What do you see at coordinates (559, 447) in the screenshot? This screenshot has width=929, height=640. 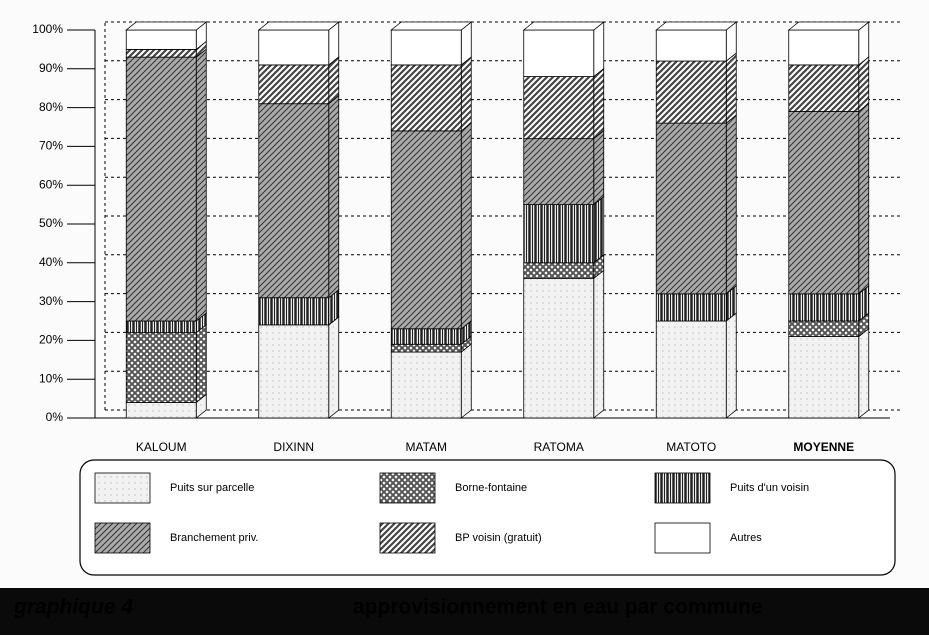 I see `x-tick-label: RATOMA` at bounding box center [559, 447].